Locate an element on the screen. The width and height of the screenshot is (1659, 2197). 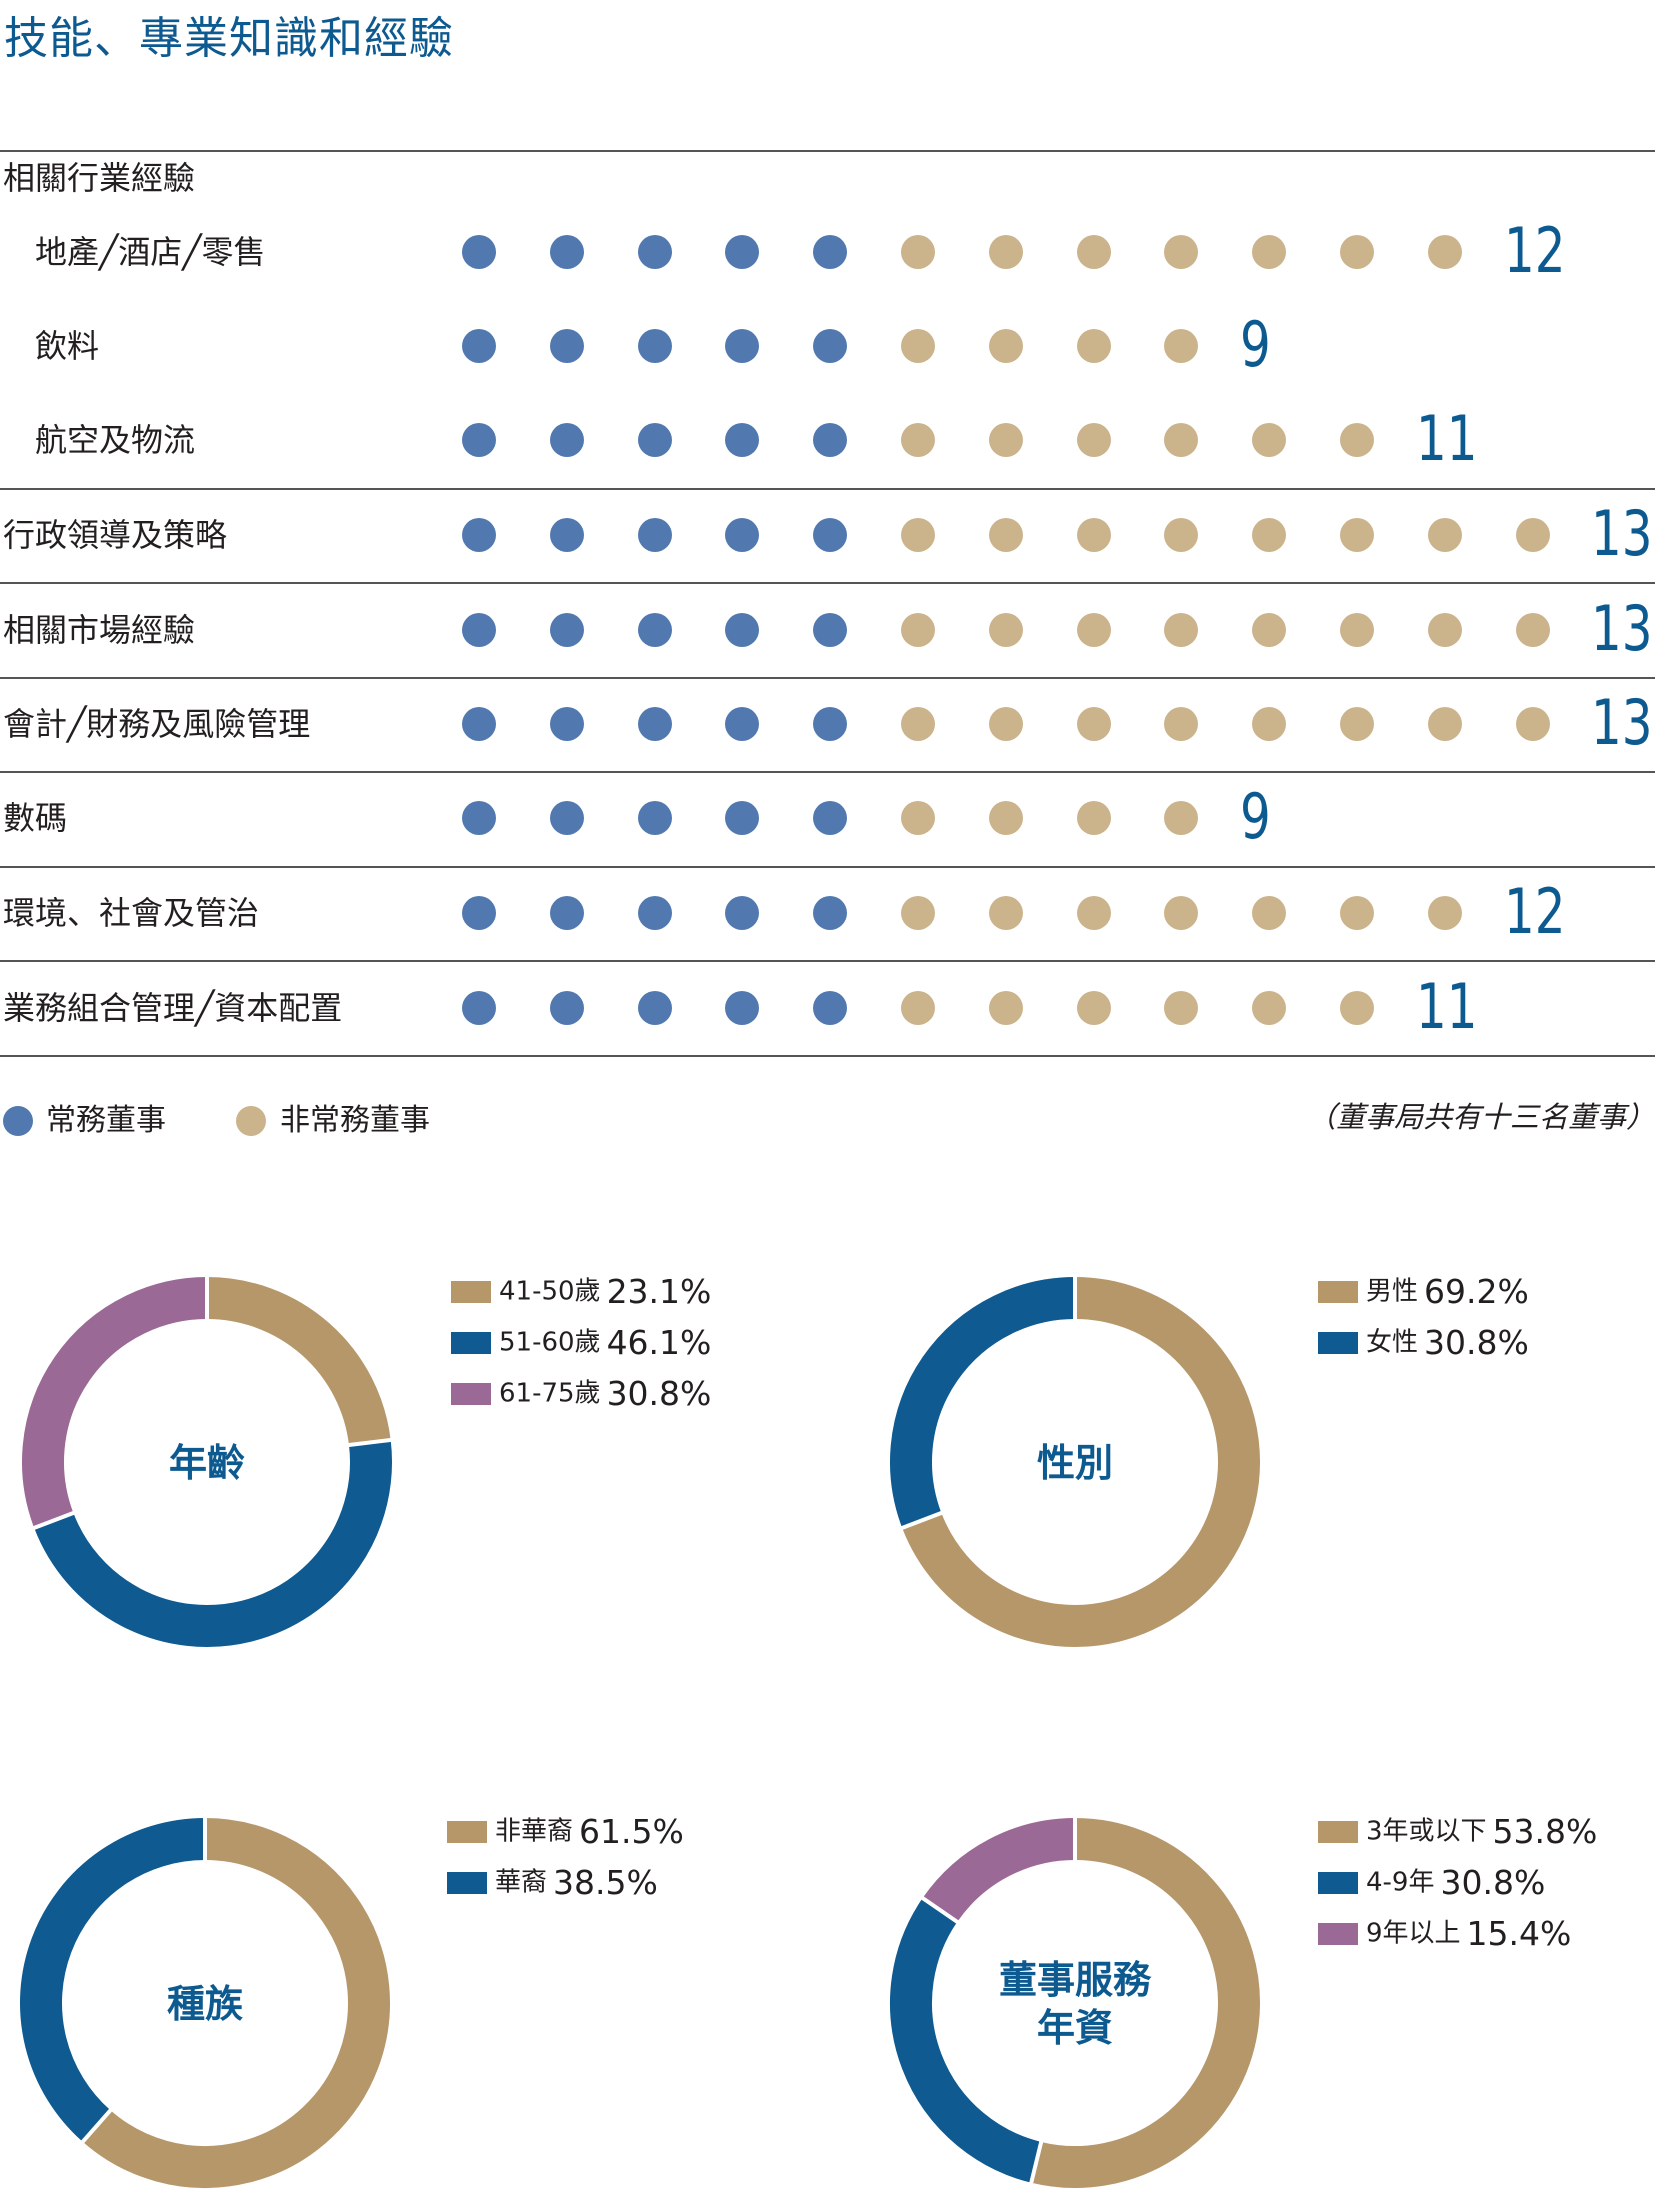
donut-center-label: 性別 is located at coordinates (1075, 1463).